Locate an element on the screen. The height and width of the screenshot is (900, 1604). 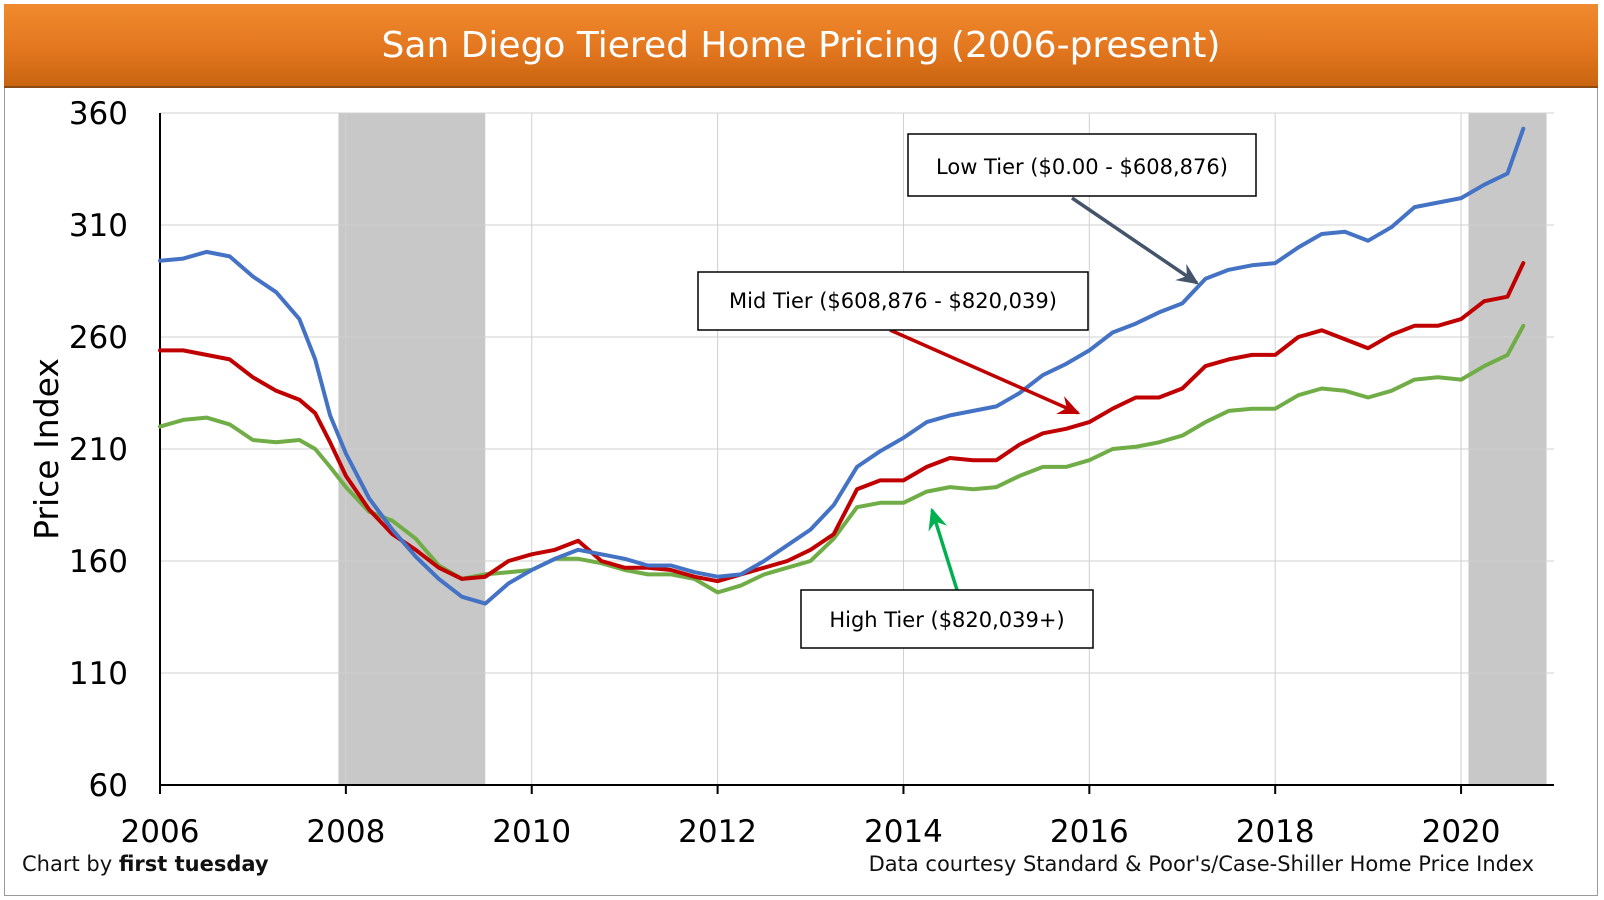
y-tick-label: 160 is located at coordinates (98, 562).